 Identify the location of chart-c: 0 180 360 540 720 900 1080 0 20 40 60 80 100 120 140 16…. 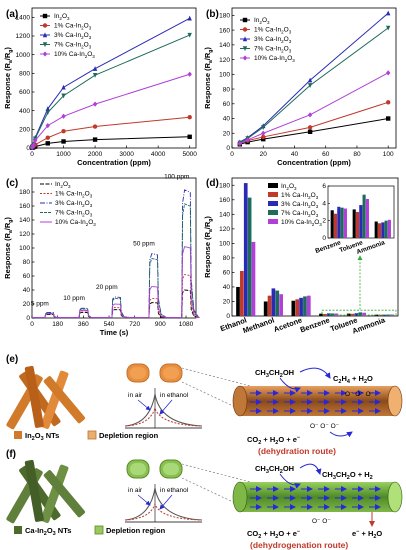
(102, 255).